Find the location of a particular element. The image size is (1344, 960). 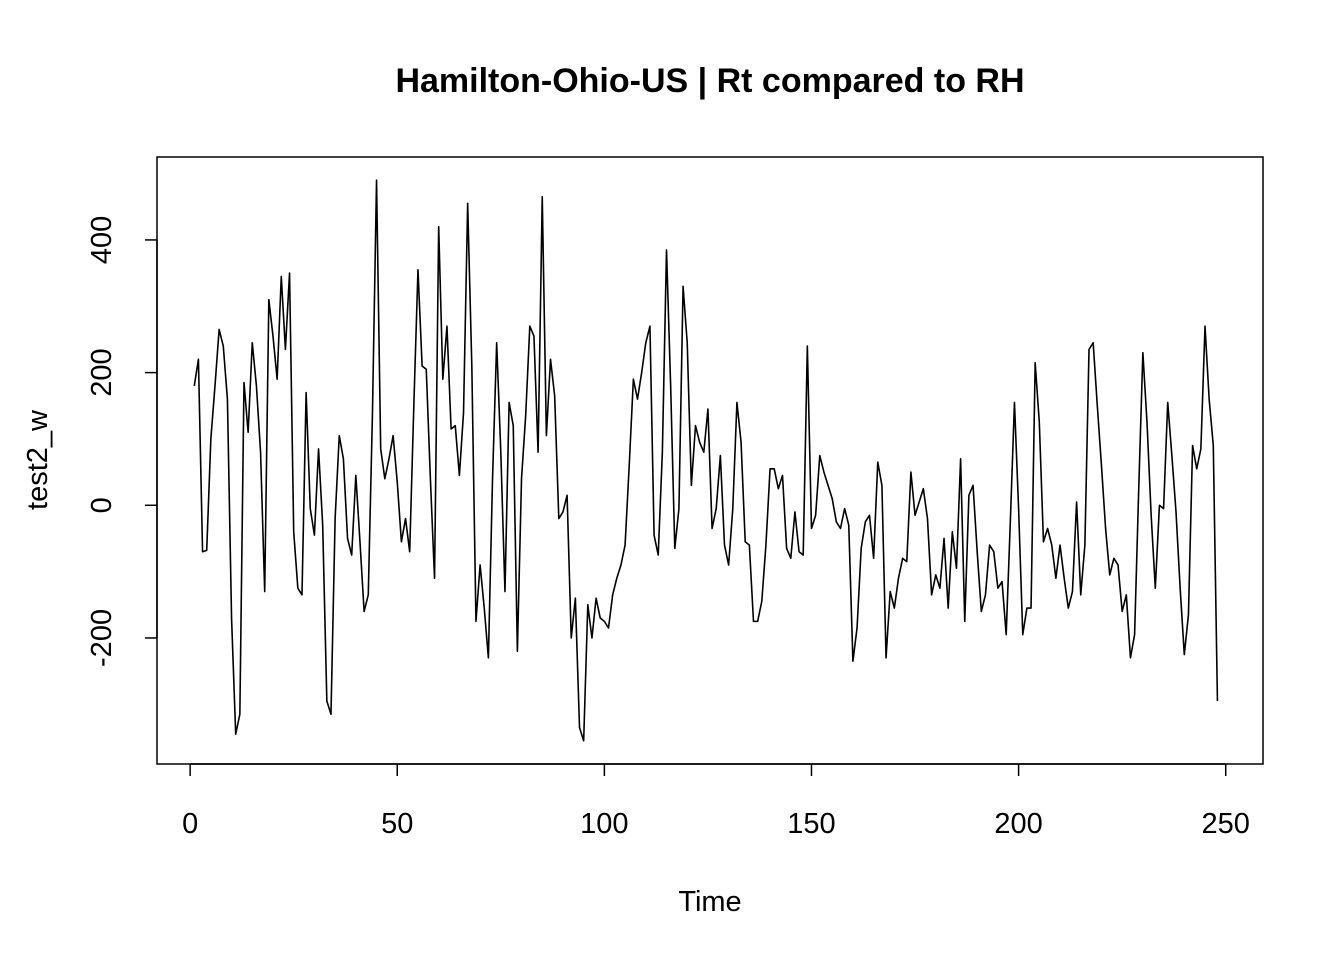

x-tick-label: 100 is located at coordinates (604, 824).